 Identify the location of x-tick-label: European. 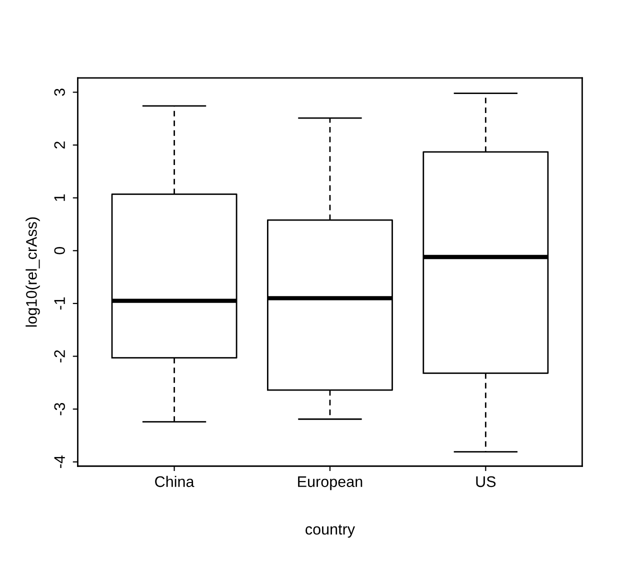
(330, 483).